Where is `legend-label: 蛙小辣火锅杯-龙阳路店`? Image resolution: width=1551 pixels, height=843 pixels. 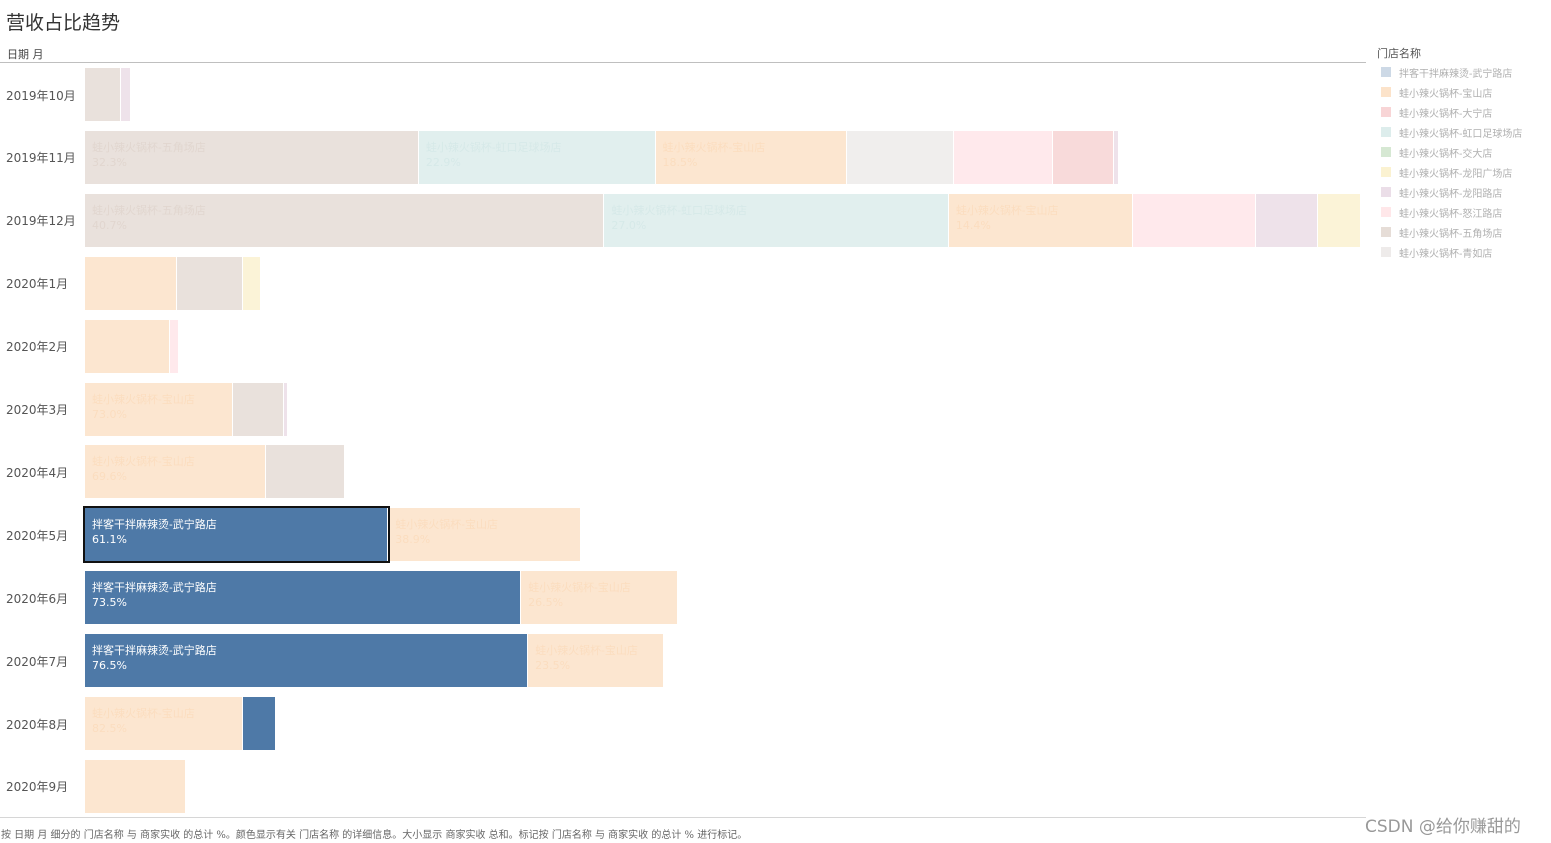 legend-label: 蛙小辣火锅杯-龙阳路店 is located at coordinates (1451, 194).